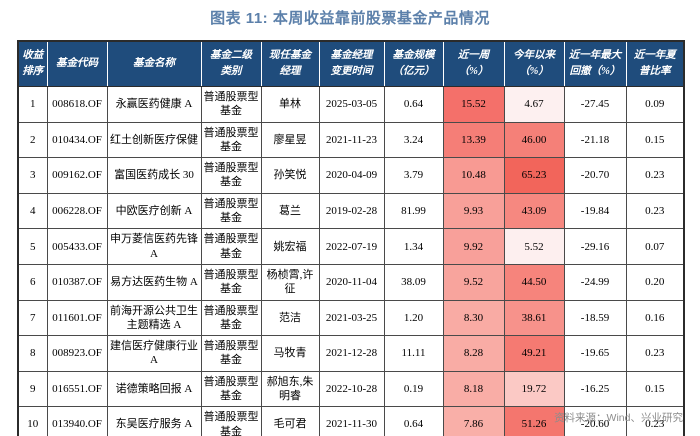 The image size is (700, 436). What do you see at coordinates (413, 175) in the screenshot?
I see `fund-size-cell: 3.79` at bounding box center [413, 175].